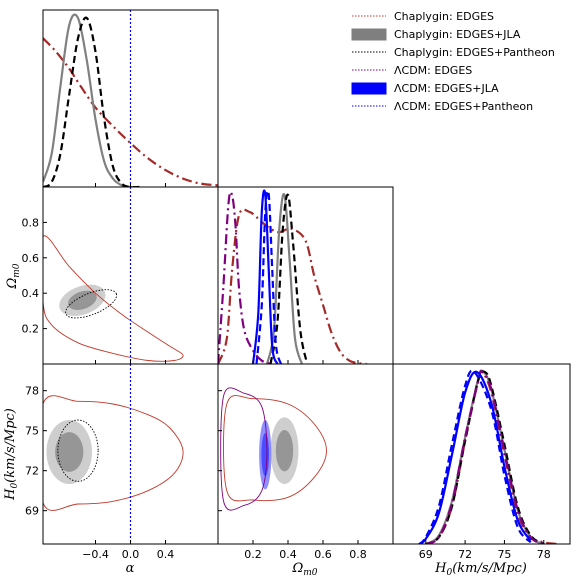 This screenshot has height=584, width=582. I want to click on x-tick-label-om: 0.4, so click(288, 554).